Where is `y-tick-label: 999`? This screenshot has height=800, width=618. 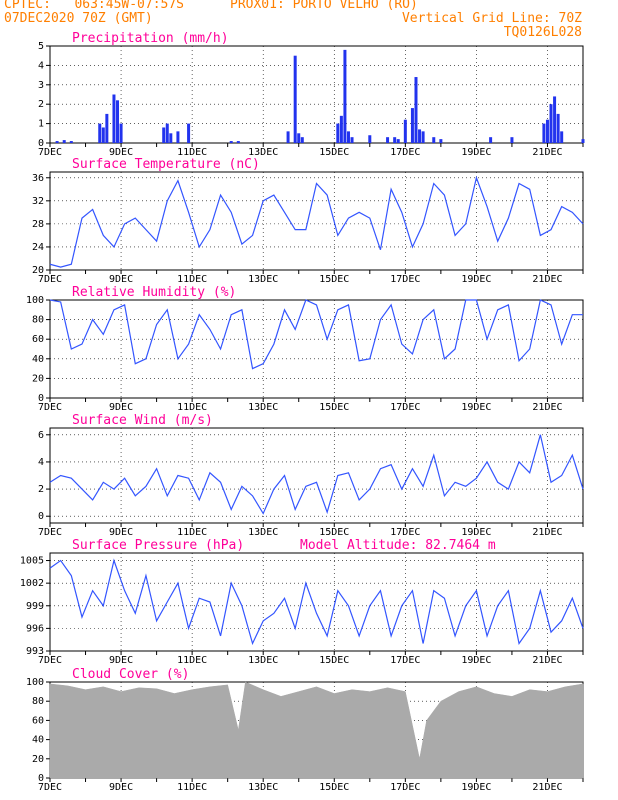
y-tick-label: 999 is located at coordinates (35, 606).